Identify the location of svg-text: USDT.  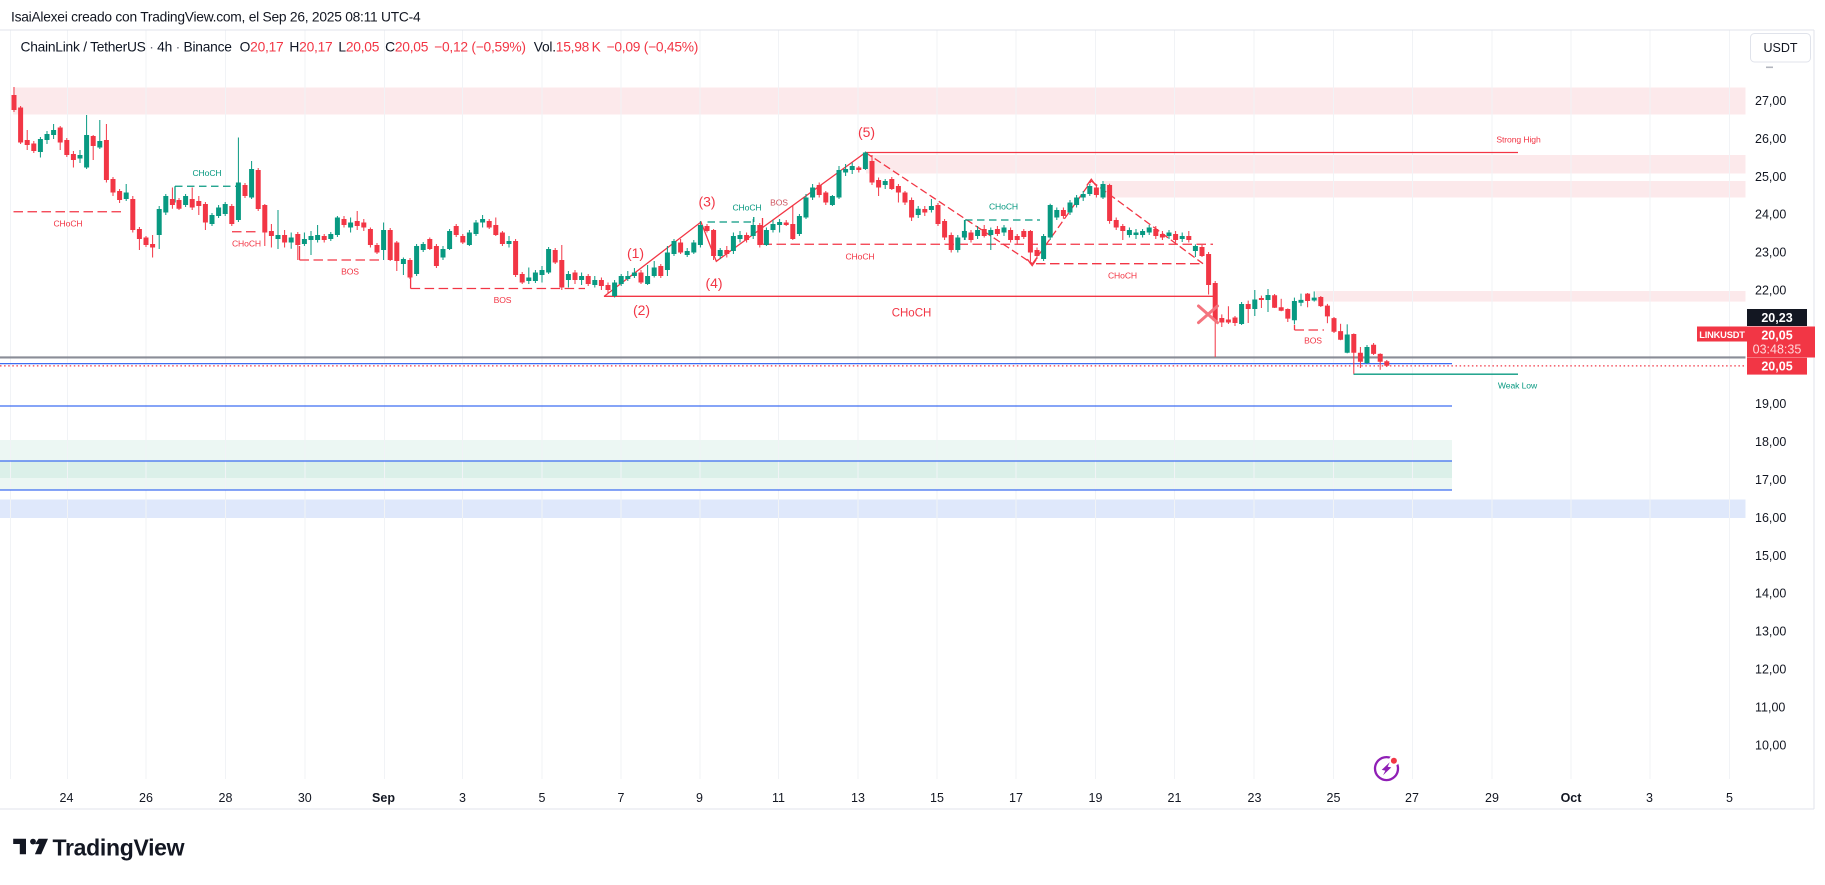
(1780, 48).